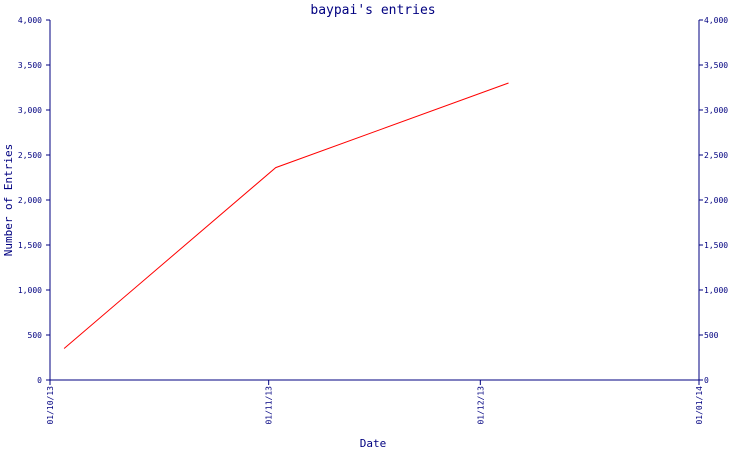 This screenshot has height=450, width=750. I want to click on y-tick-label-right: 3,000, so click(716, 110).